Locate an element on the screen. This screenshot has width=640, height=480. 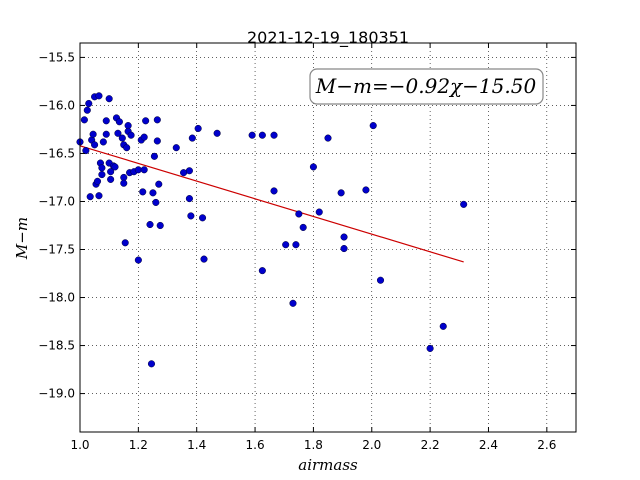
equation-text: M−m=−0.92χ−15.50 is located at coordinates (426, 86).